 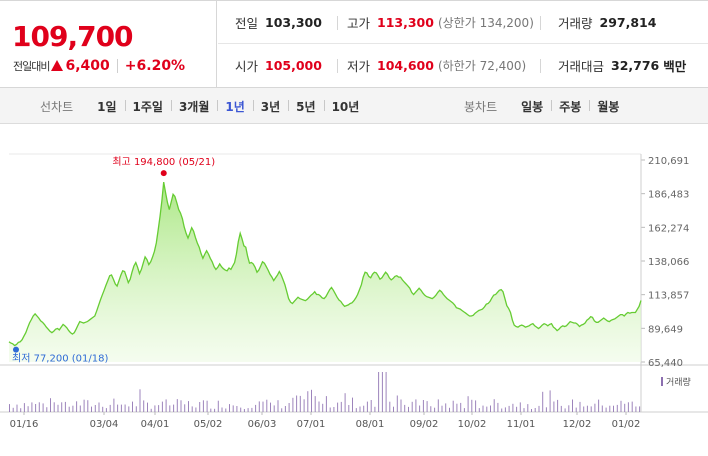 What do you see at coordinates (570, 106) in the screenshot?
I see `tab-weekly: 주봉` at bounding box center [570, 106].